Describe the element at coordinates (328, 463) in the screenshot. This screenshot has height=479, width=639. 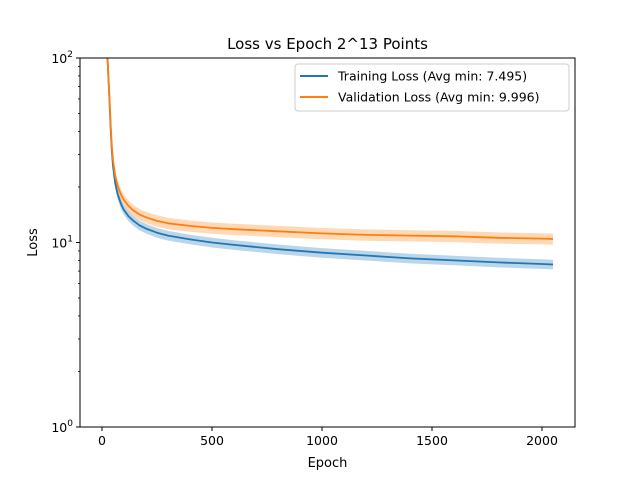
I see `x-axis-title: Epoch` at that location.